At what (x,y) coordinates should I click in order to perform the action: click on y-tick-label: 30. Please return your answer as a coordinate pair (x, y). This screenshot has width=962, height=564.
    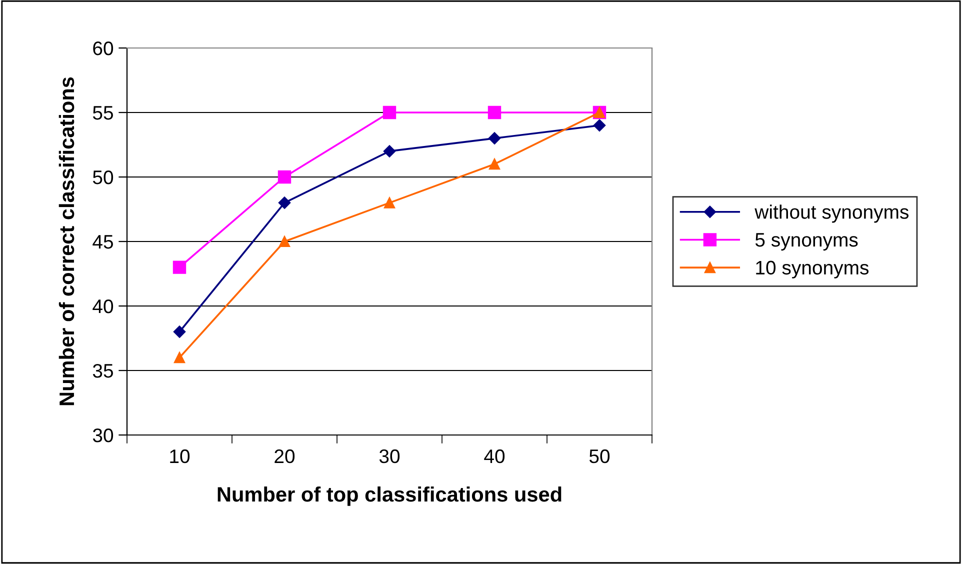
    Looking at the image, I should click on (103, 435).